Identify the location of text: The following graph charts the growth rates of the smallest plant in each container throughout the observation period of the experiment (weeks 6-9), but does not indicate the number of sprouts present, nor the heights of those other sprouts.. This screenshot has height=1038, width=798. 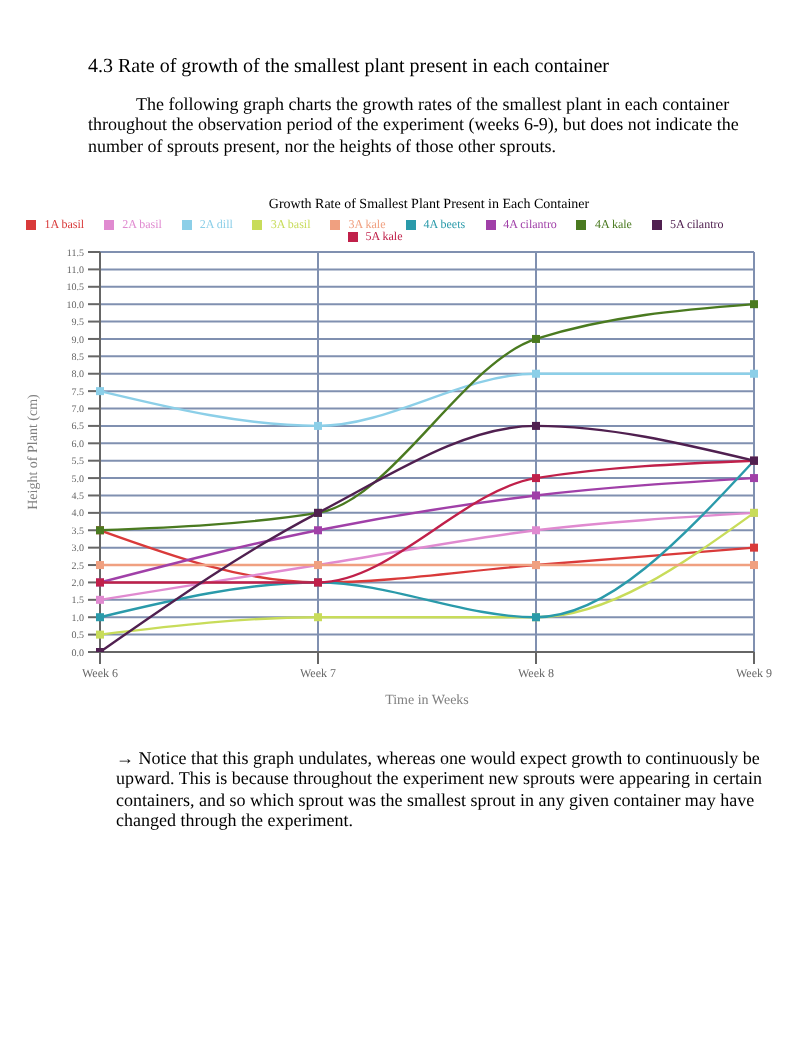
(414, 125).